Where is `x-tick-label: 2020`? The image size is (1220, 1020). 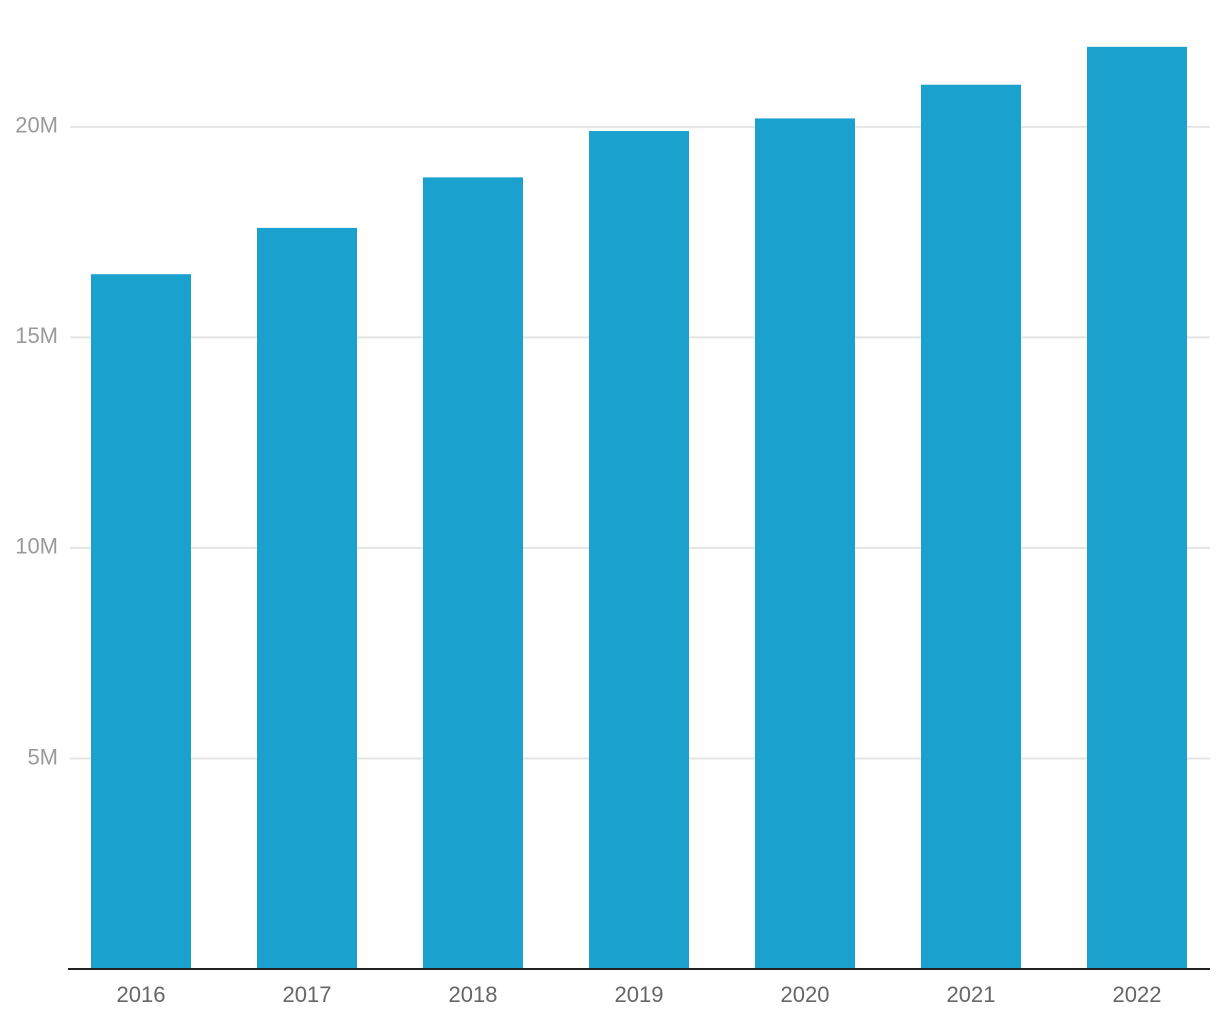
x-tick-label: 2020 is located at coordinates (805, 994).